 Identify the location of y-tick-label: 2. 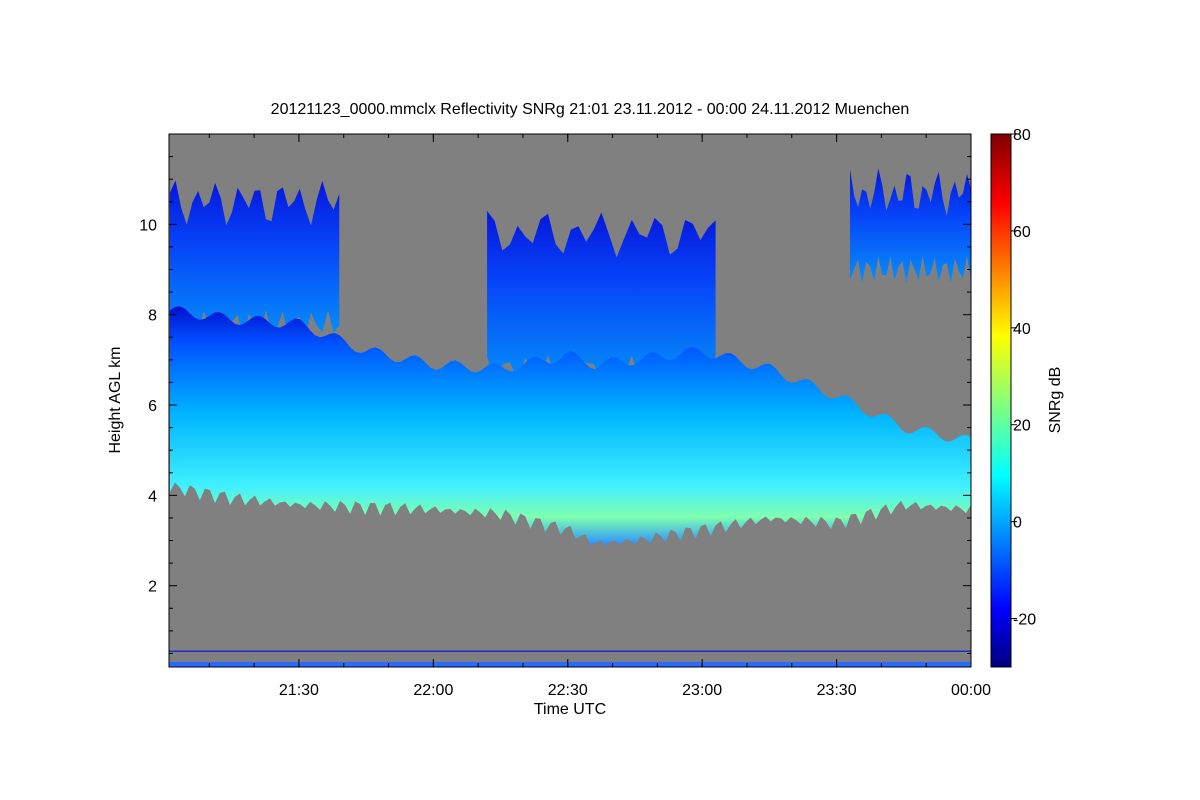
(152, 587).